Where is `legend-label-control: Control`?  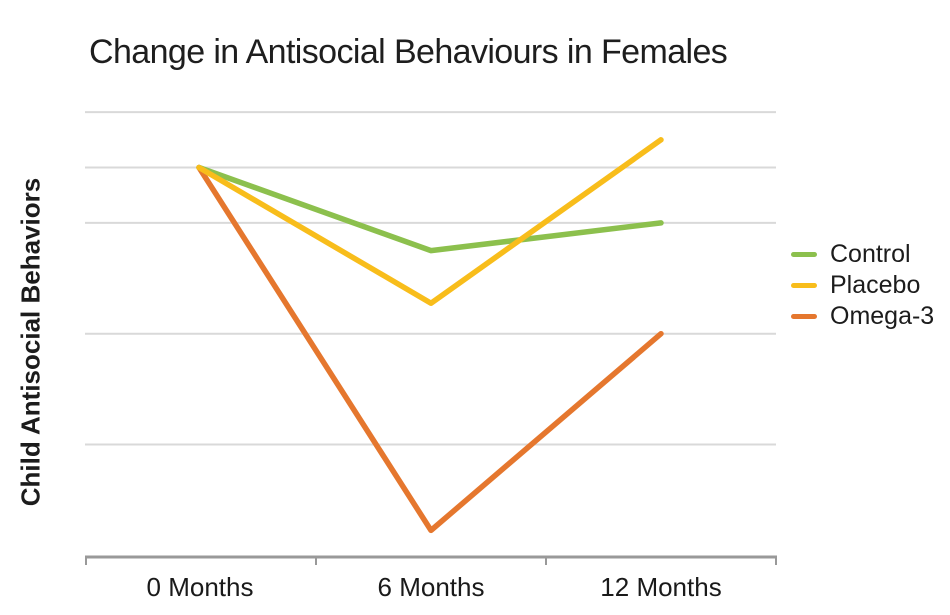
legend-label-control: Control is located at coordinates (870, 254).